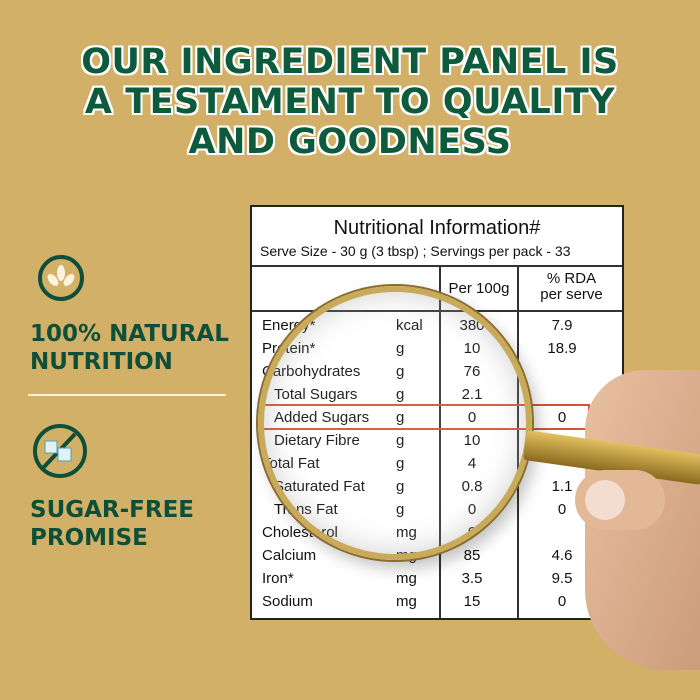 The height and width of the screenshot is (700, 700). What do you see at coordinates (129, 348) in the screenshot?
I see `feature-natural-nutrition: 100% NATURAL NUTRITION` at bounding box center [129, 348].